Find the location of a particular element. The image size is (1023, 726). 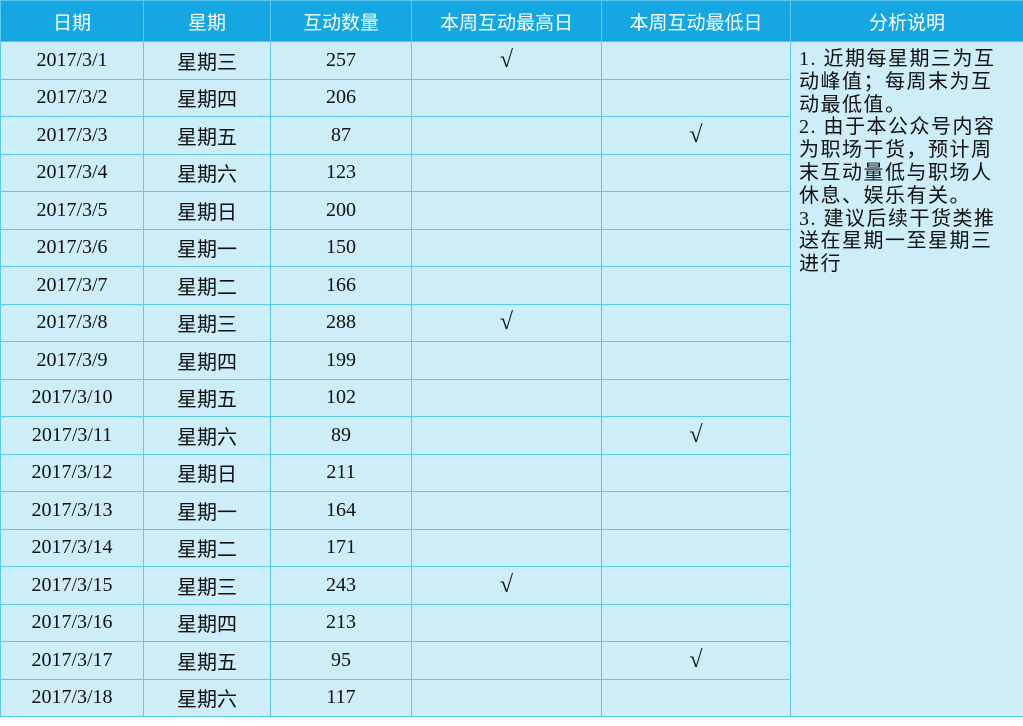

table-row: 2017/3/16 星期四 213 is located at coordinates (511, 622).